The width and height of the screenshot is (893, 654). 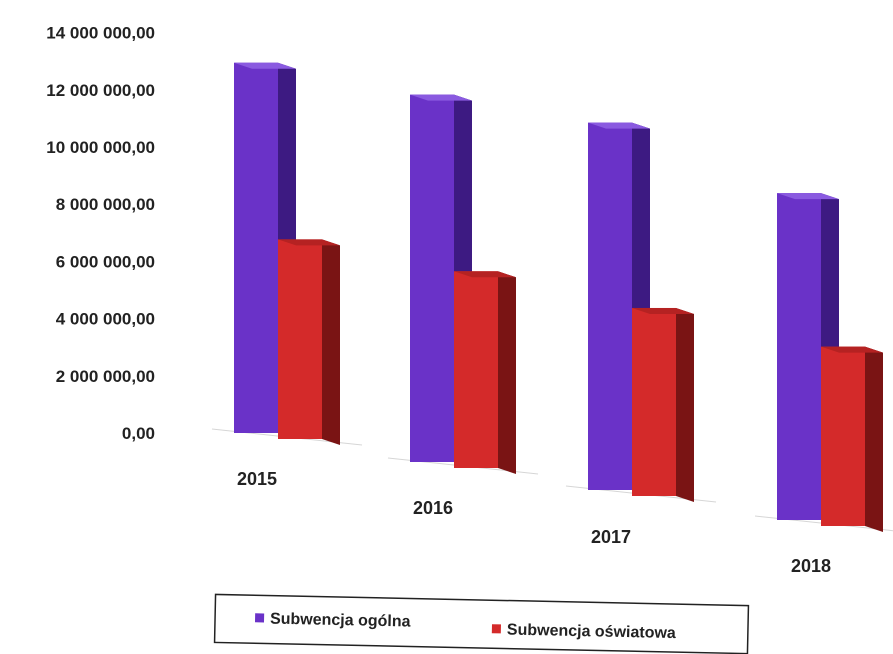 What do you see at coordinates (105, 376) in the screenshot?
I see `y-tick-label: 2 000 000,00` at bounding box center [105, 376].